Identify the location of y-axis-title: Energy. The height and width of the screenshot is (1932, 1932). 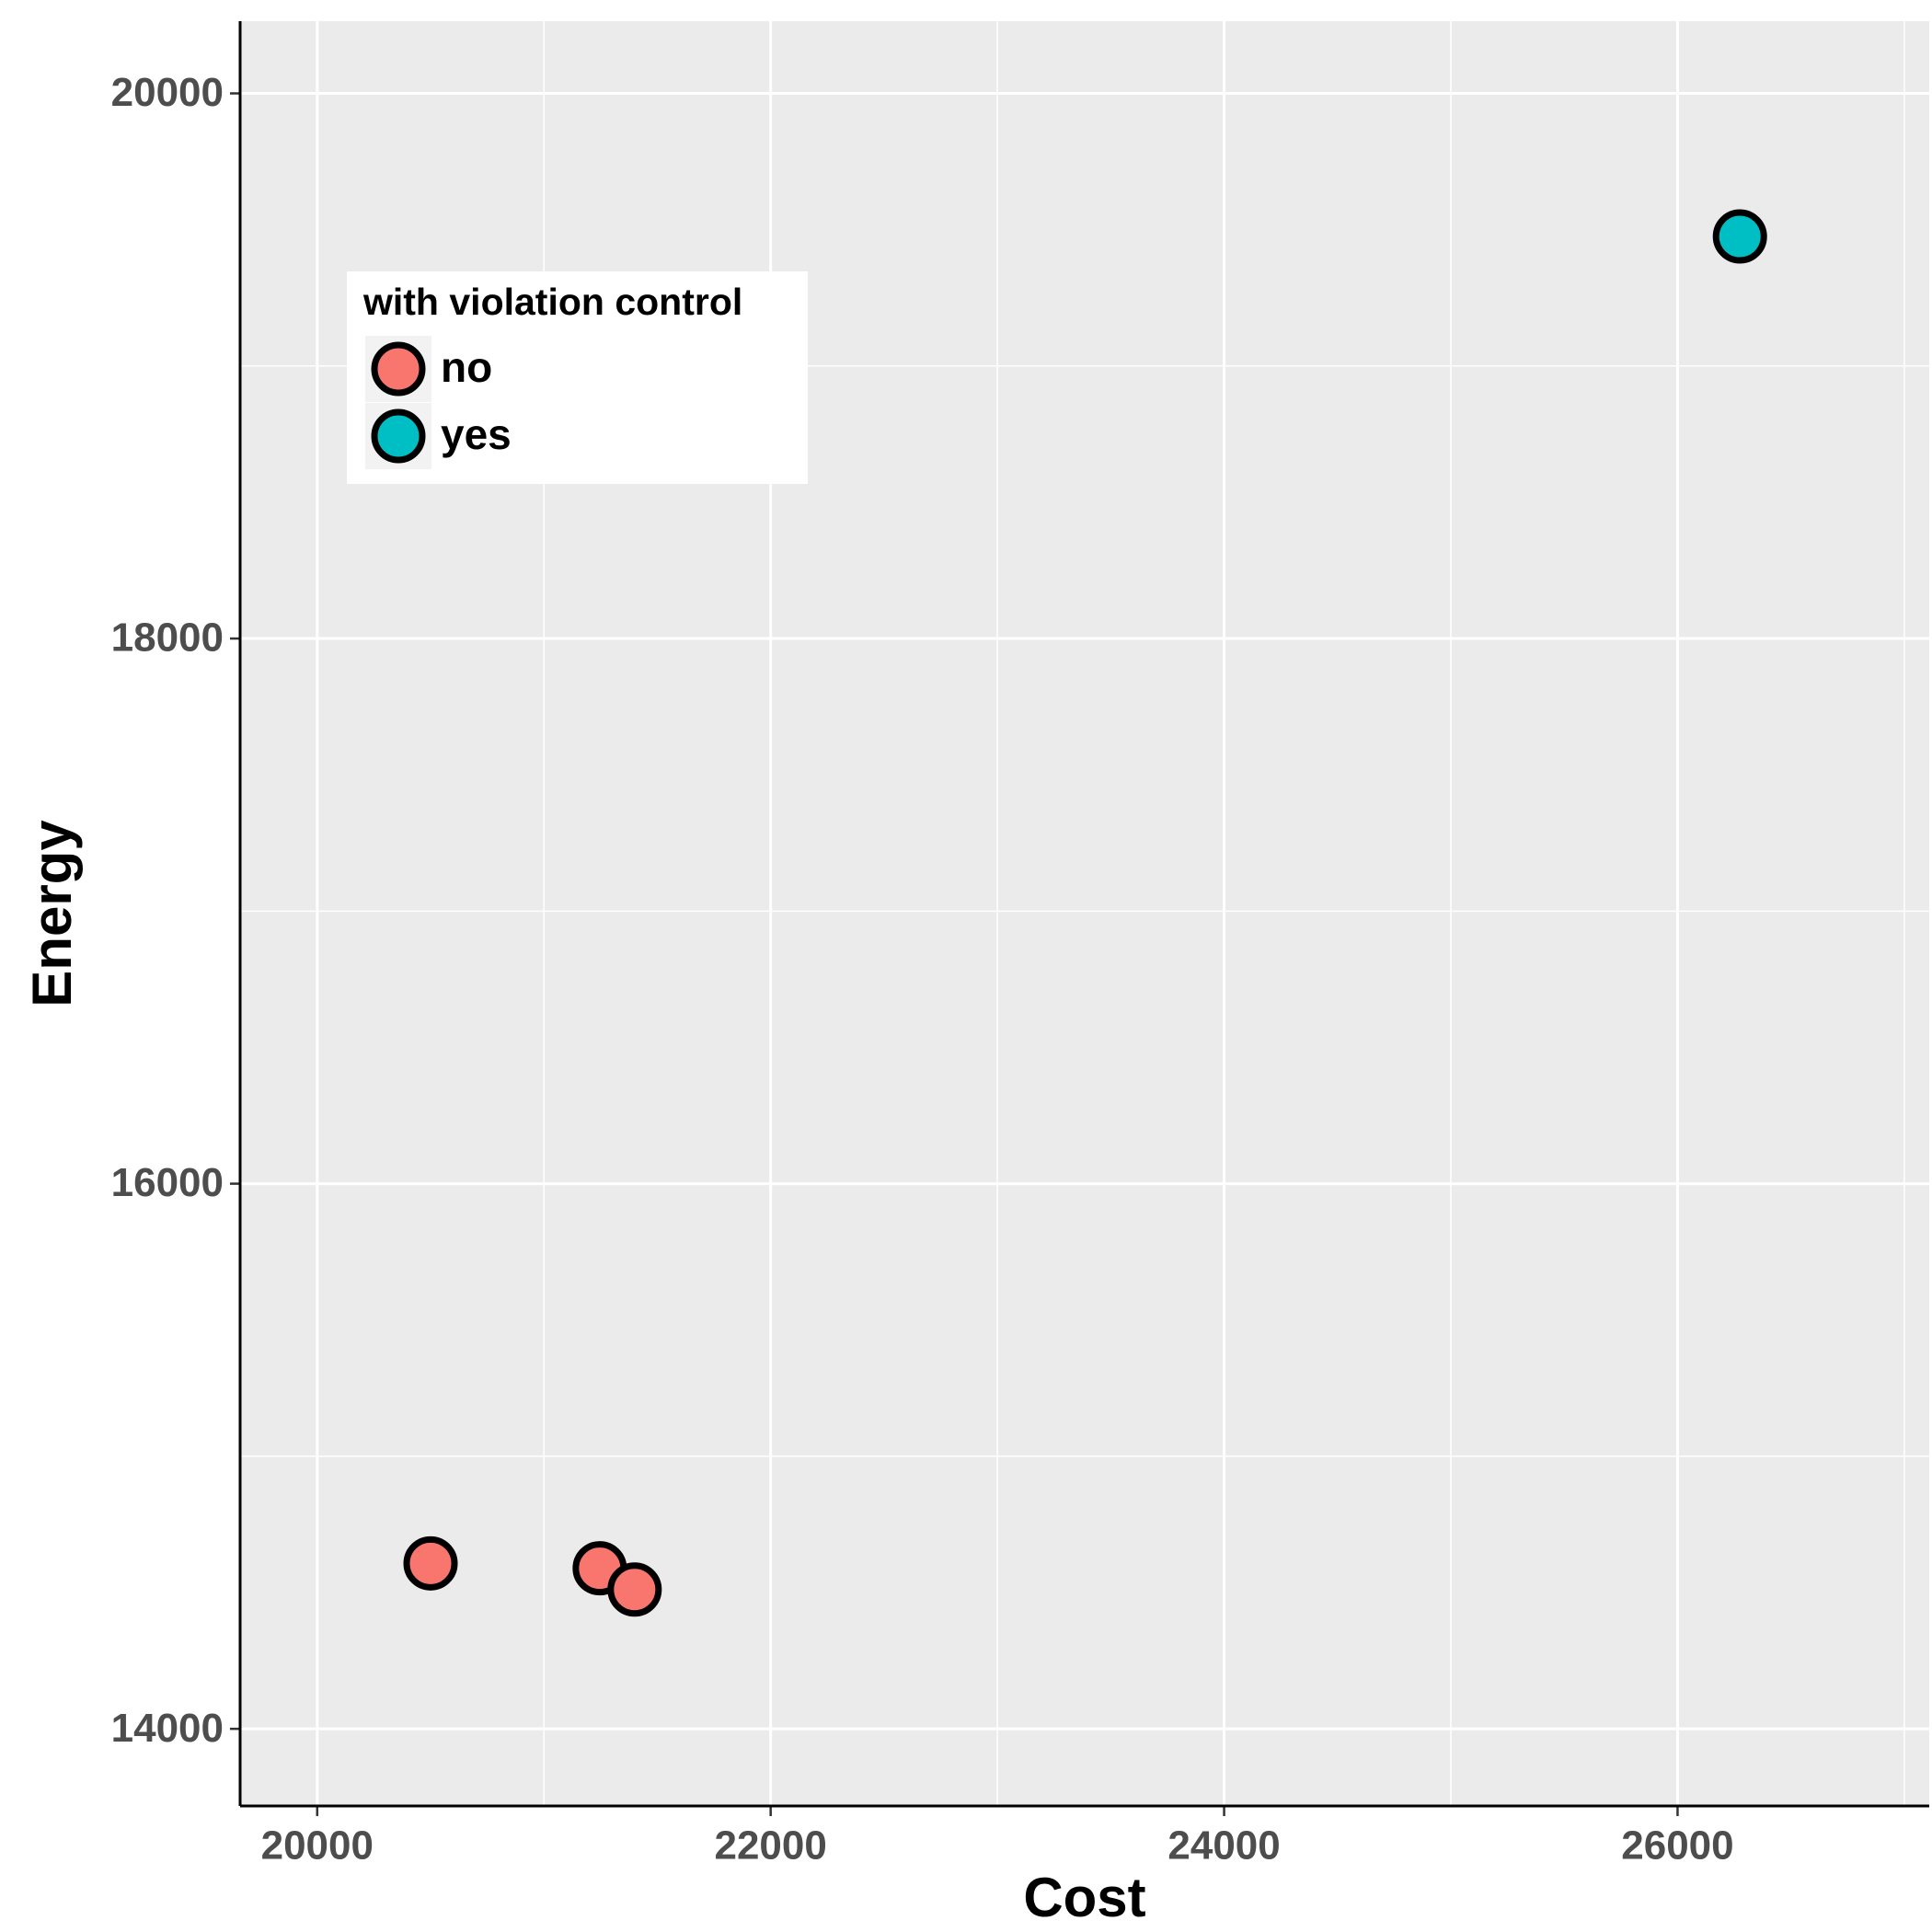
(52, 913).